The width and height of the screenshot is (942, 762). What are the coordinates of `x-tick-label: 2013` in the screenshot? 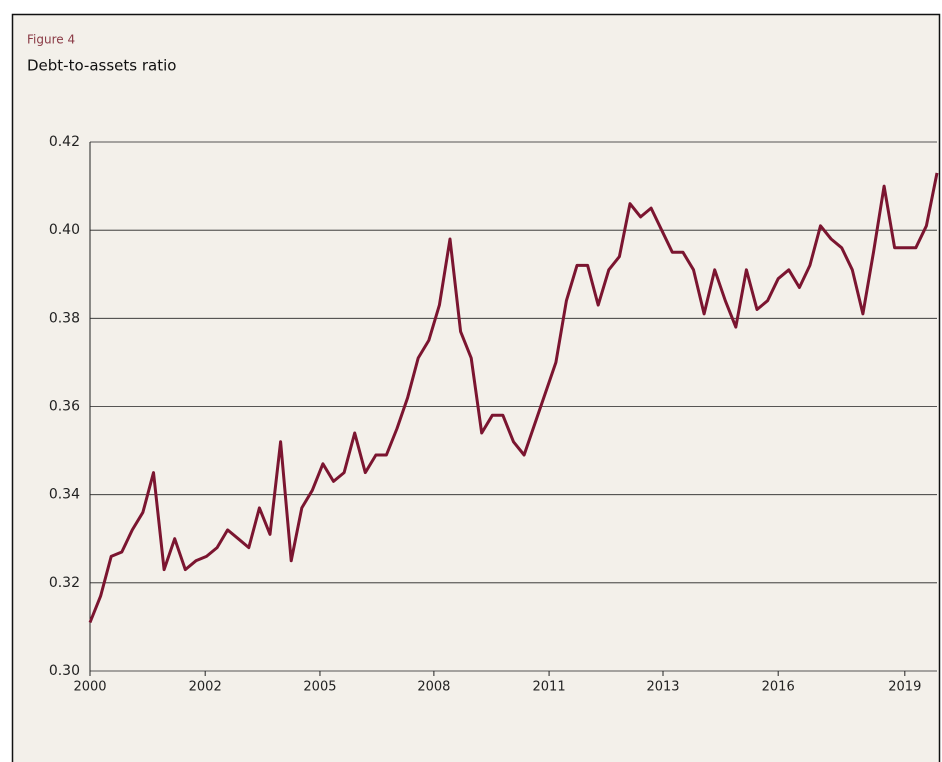 It's located at (662, 687).